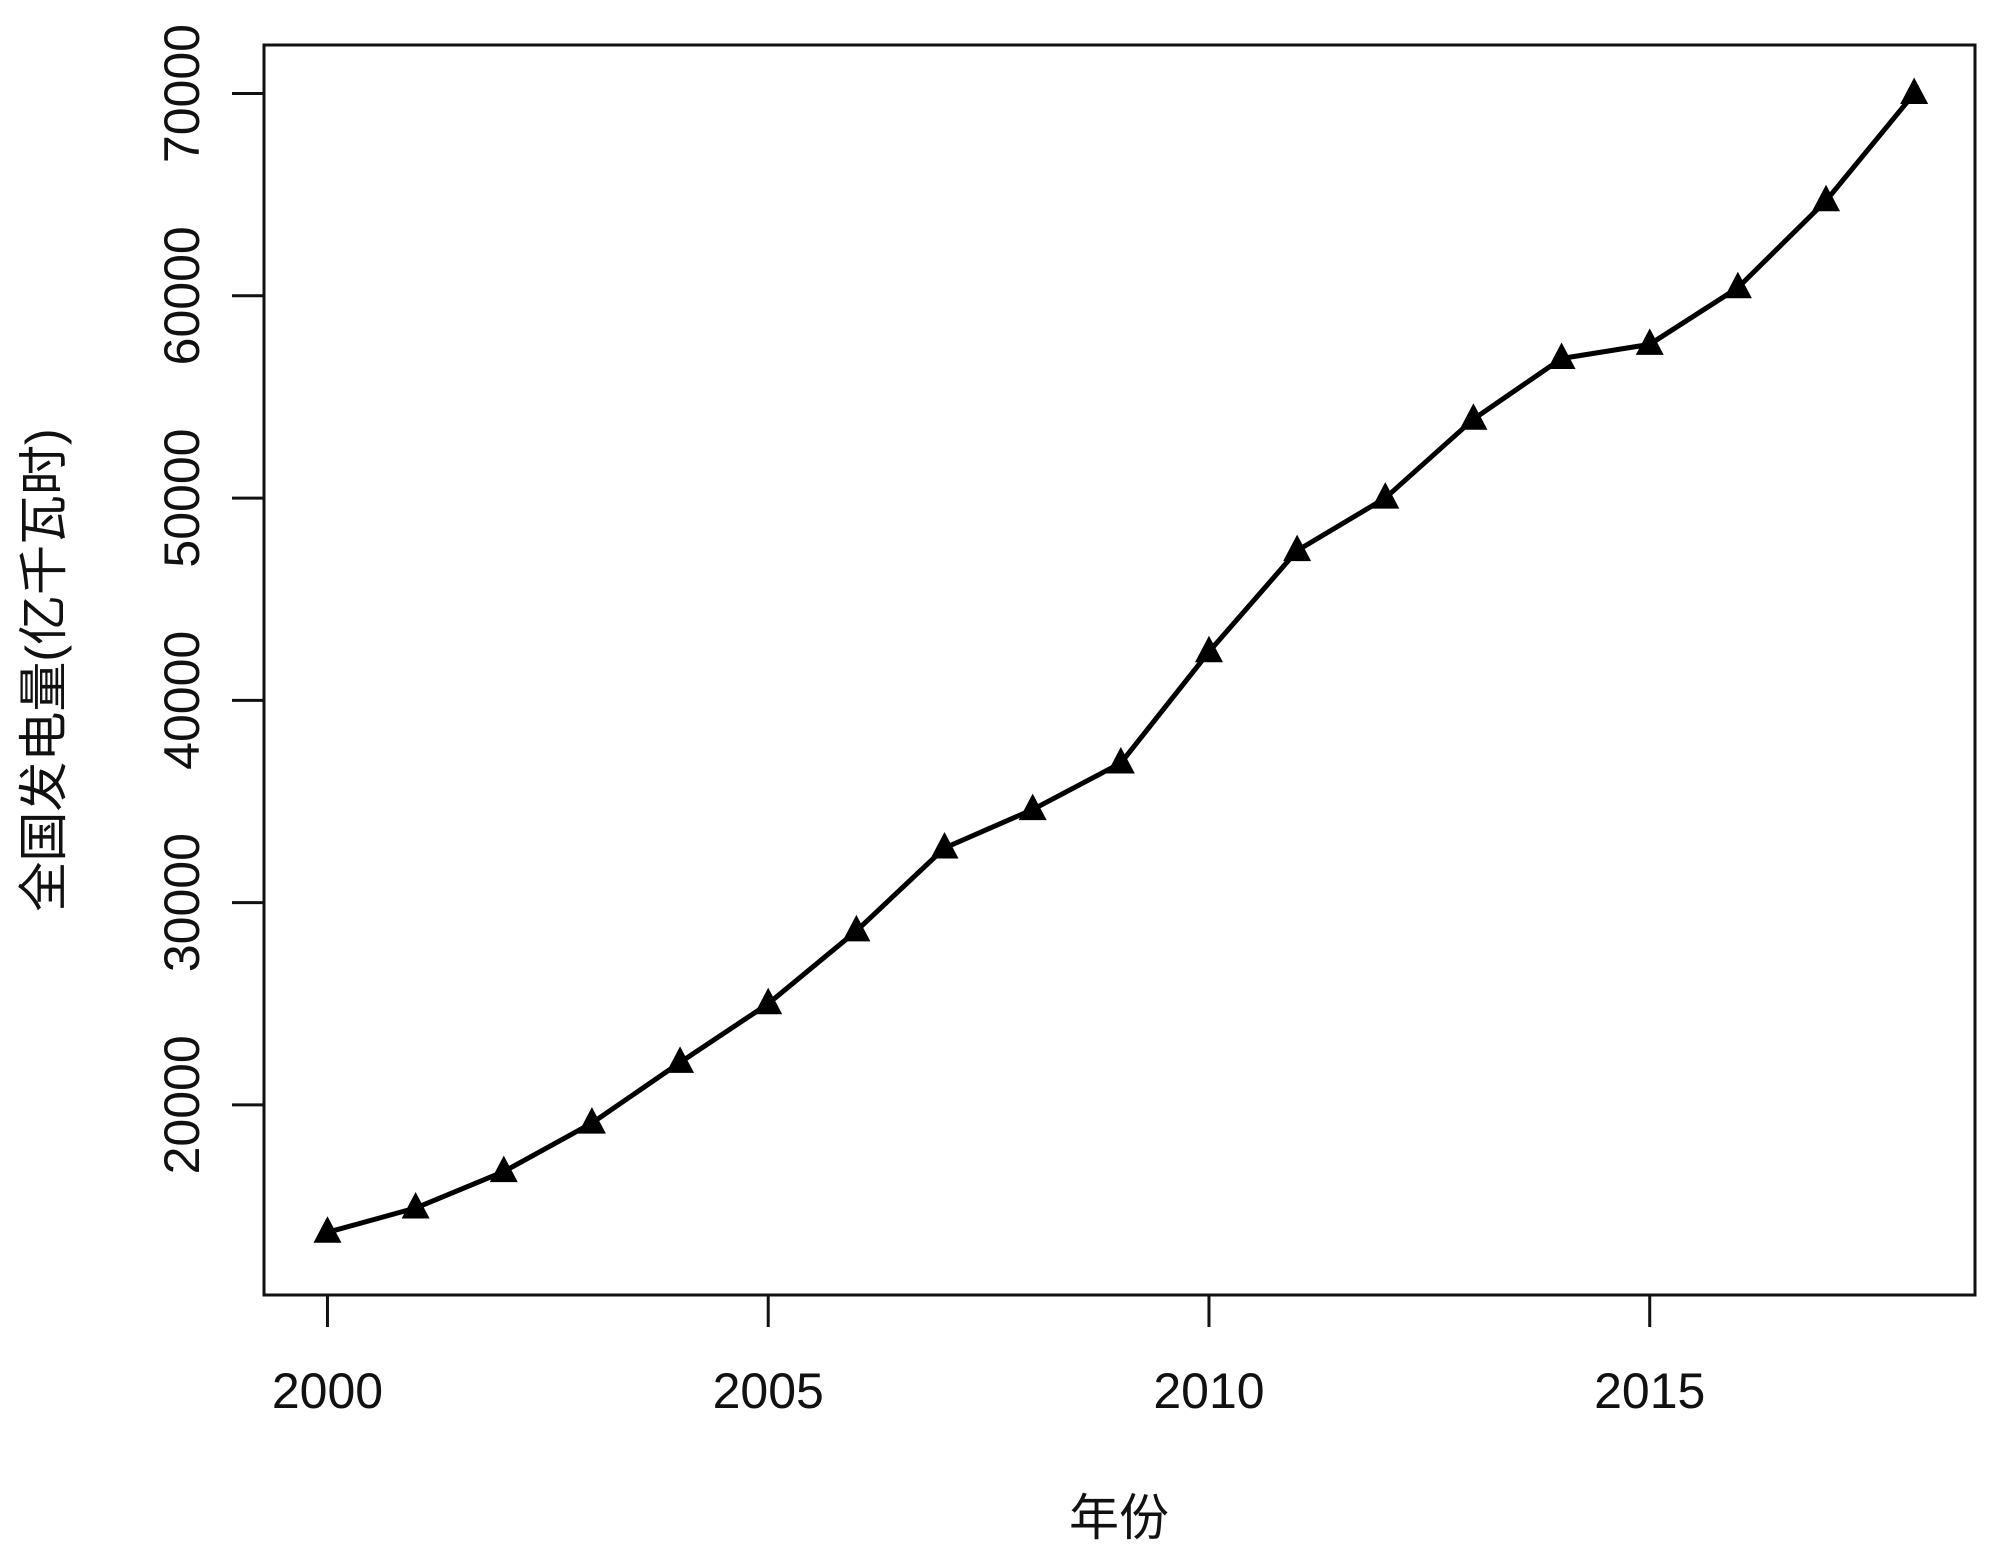 The image size is (2000, 1554). I want to click on y-axis-label: 全国发电量(亿千瓦时), so click(44, 669).